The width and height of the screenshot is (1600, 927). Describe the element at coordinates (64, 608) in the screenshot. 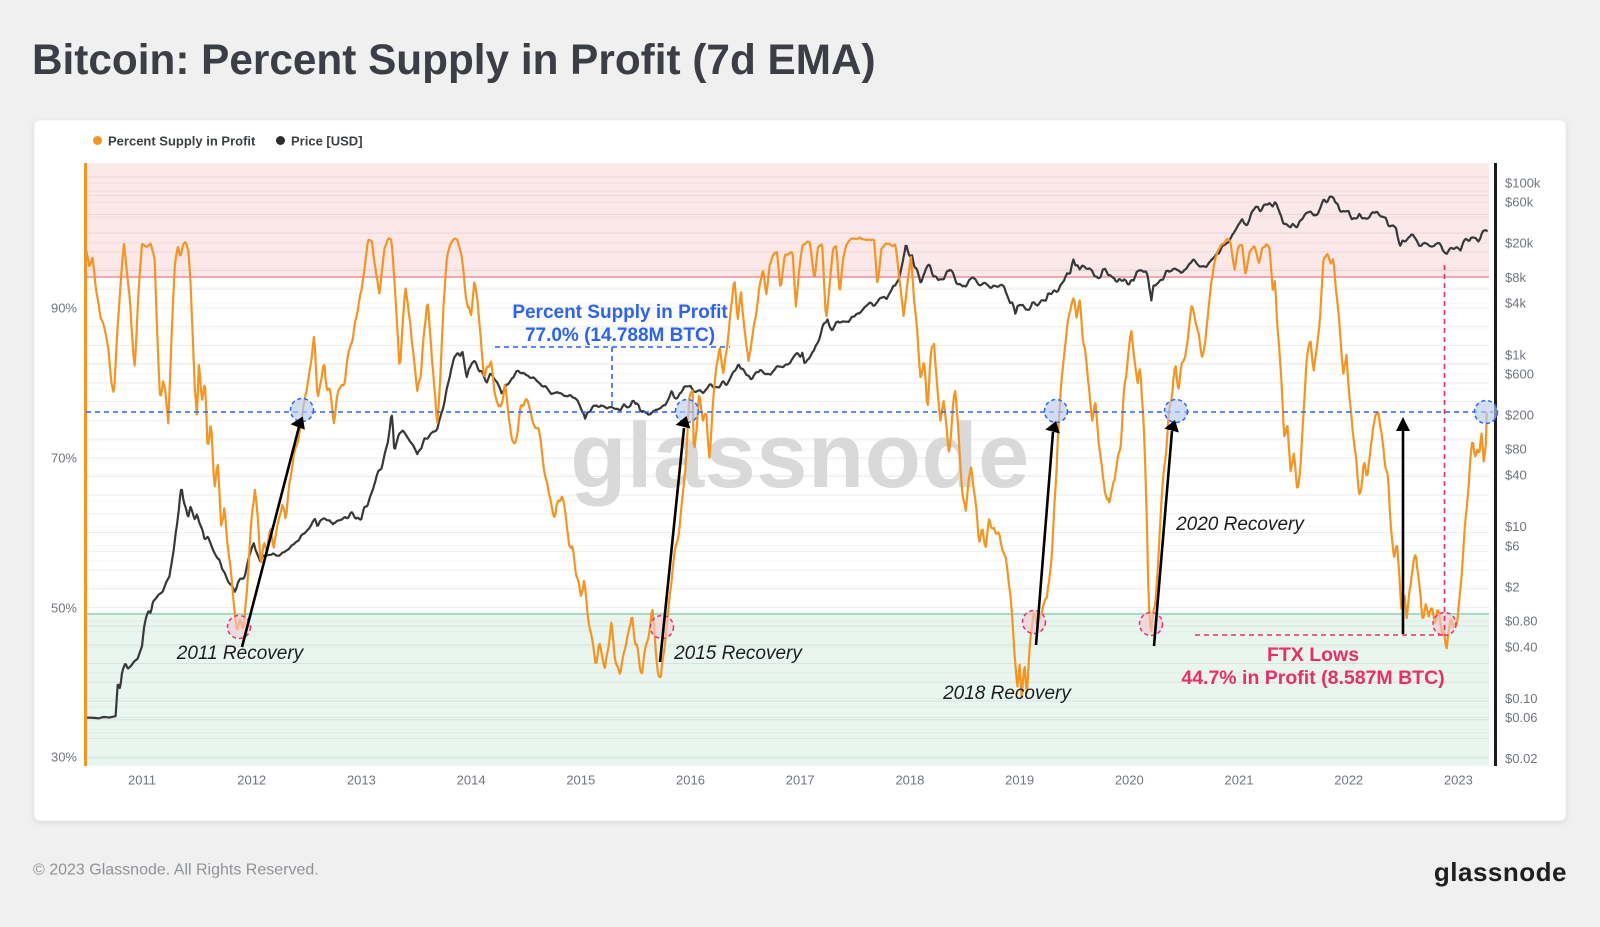

I see `svg-text: 50%` at that location.